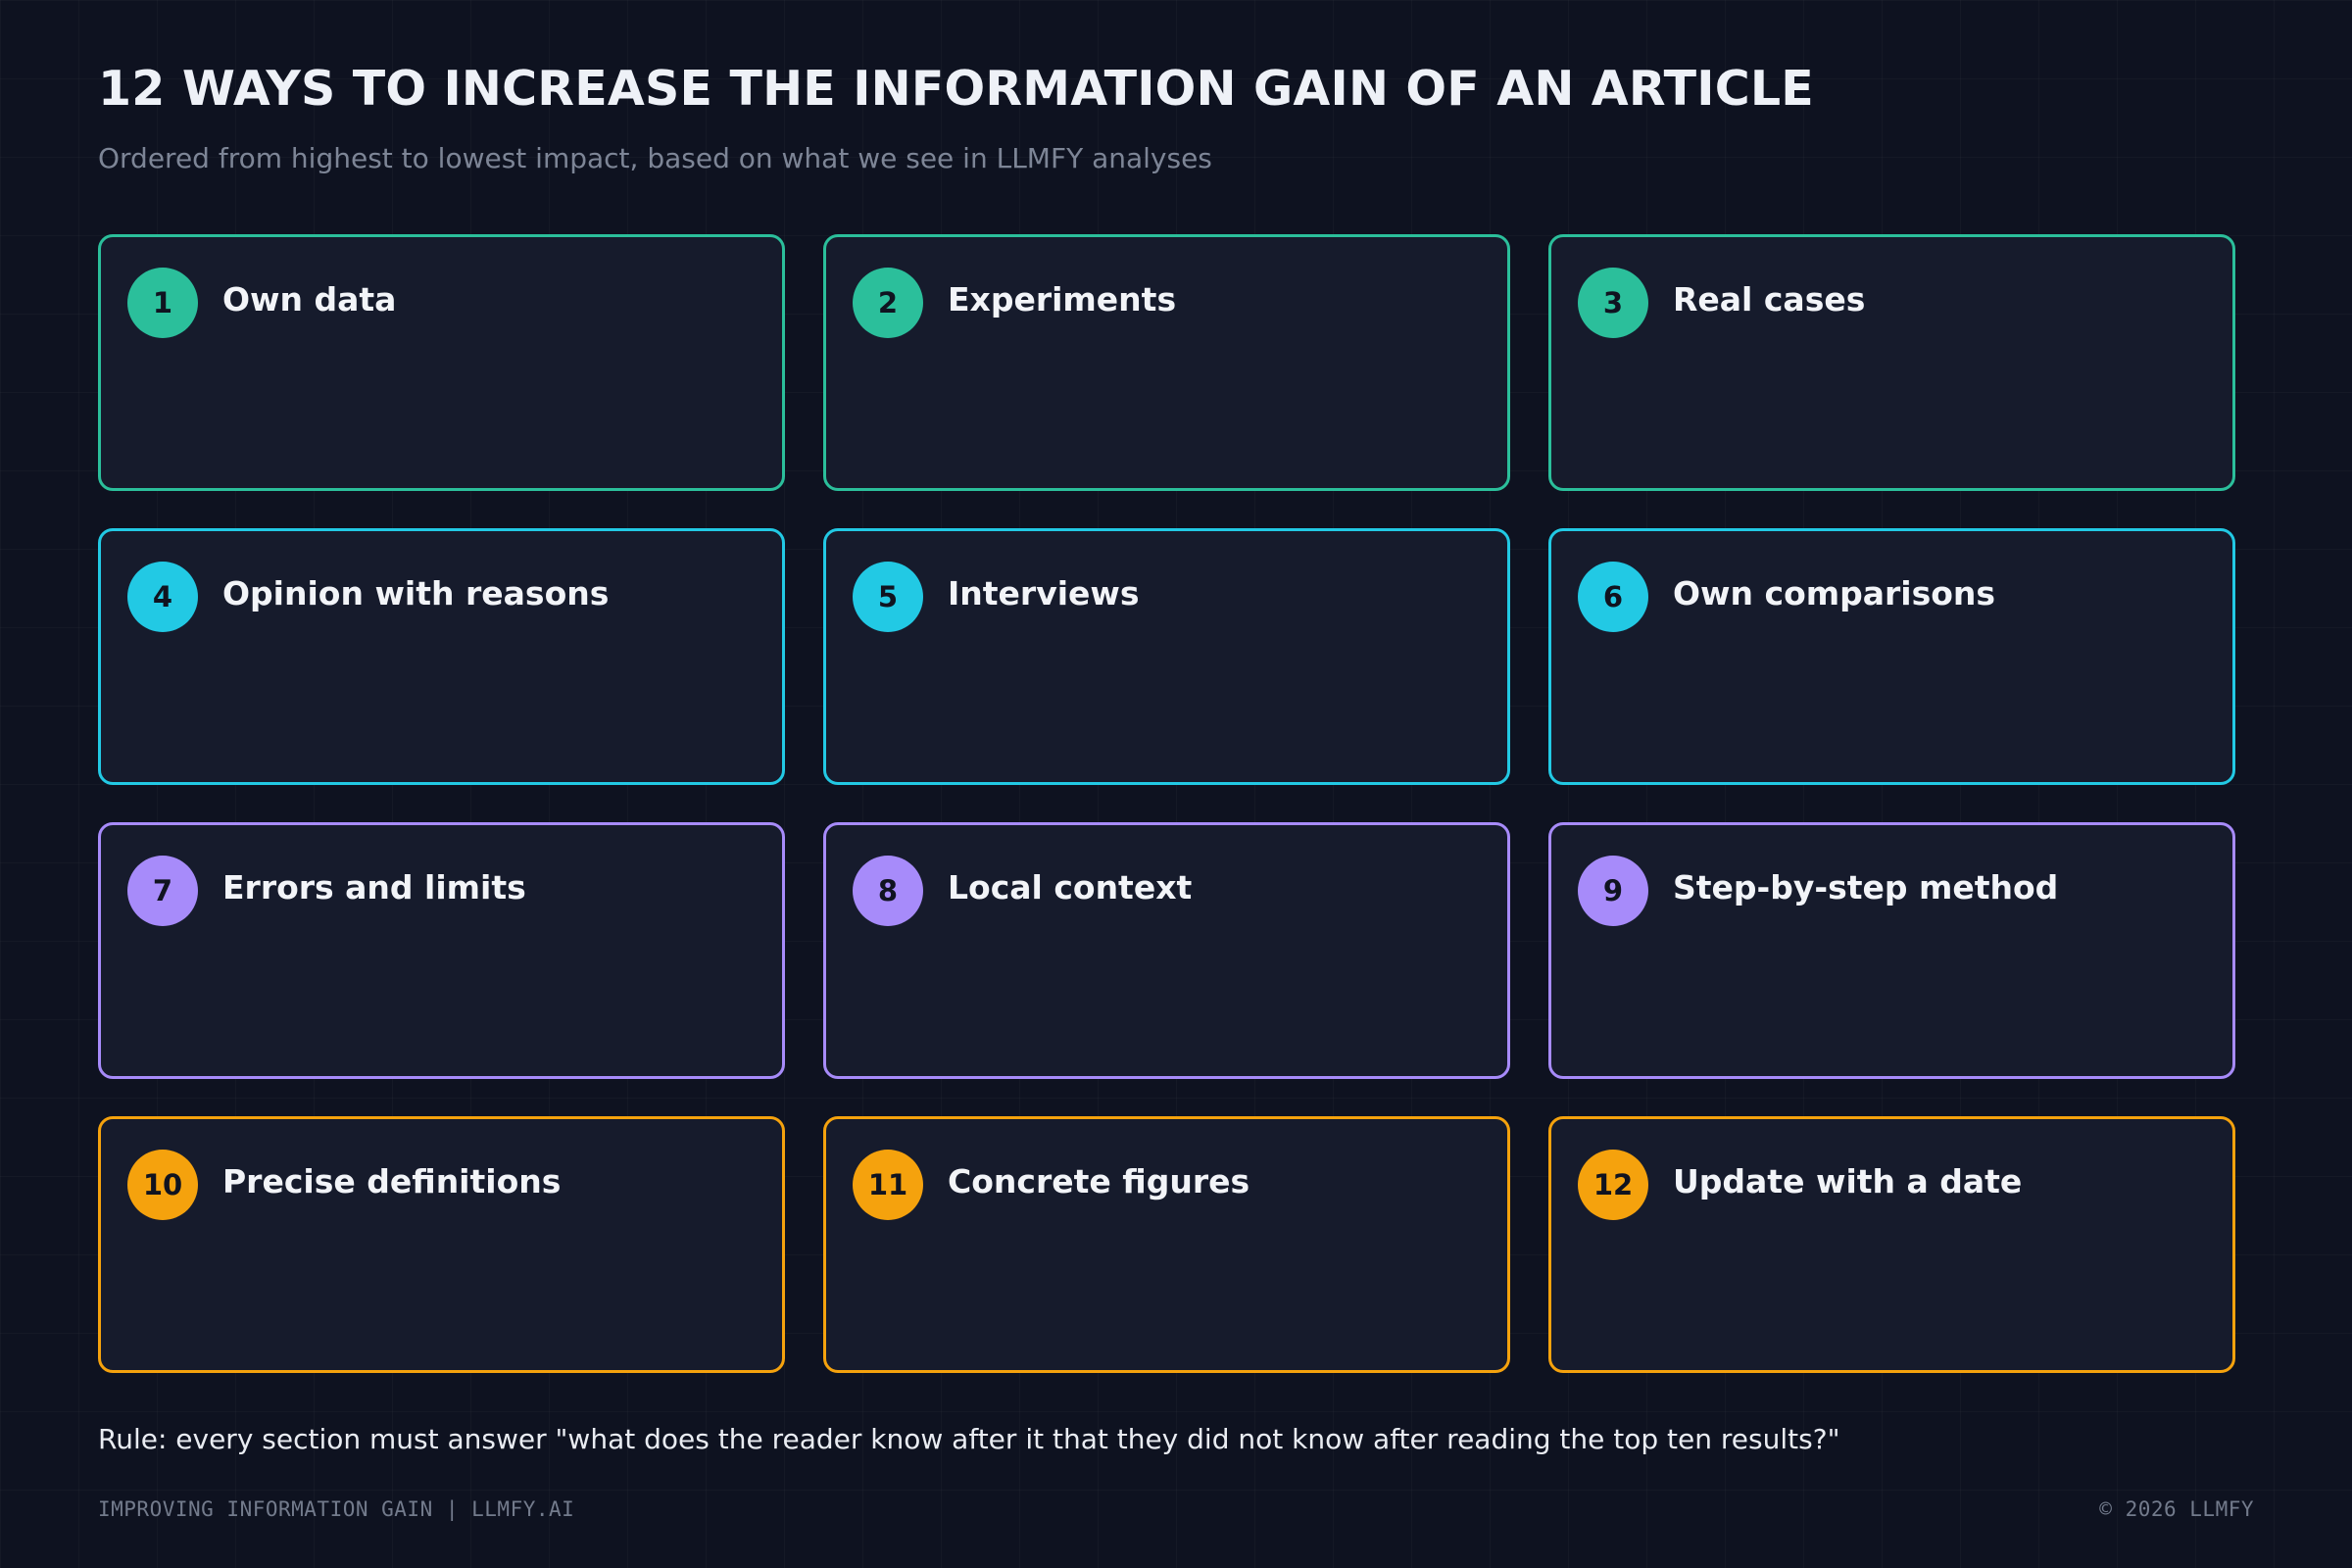 The width and height of the screenshot is (2352, 1568). What do you see at coordinates (888, 891) in the screenshot?
I see `rank-badge: 8` at bounding box center [888, 891].